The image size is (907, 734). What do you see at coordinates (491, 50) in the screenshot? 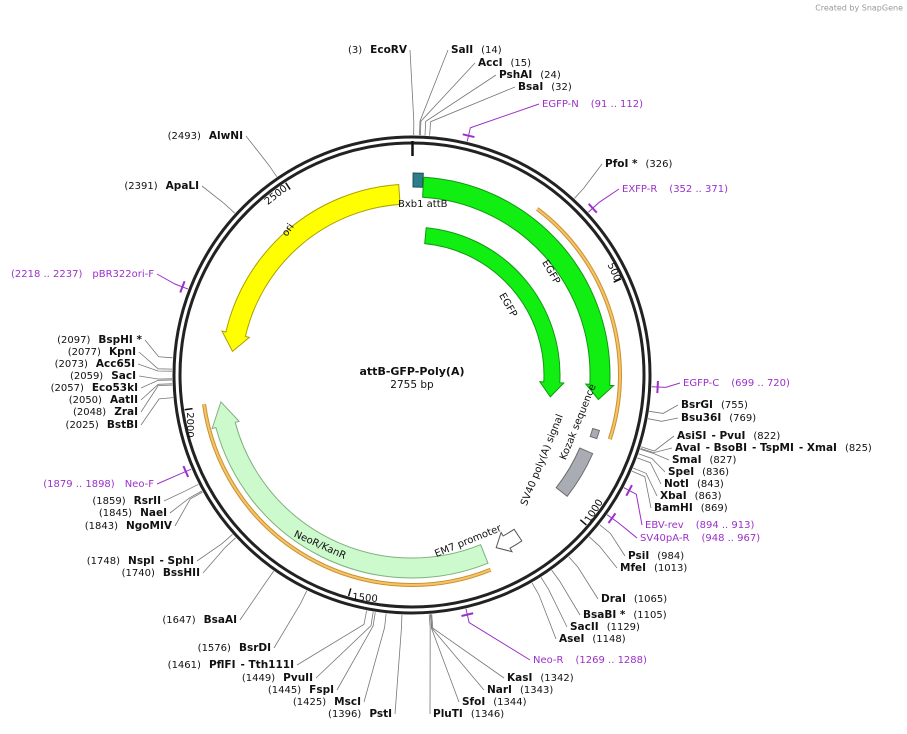
I see `site-text: (14)` at bounding box center [491, 50].